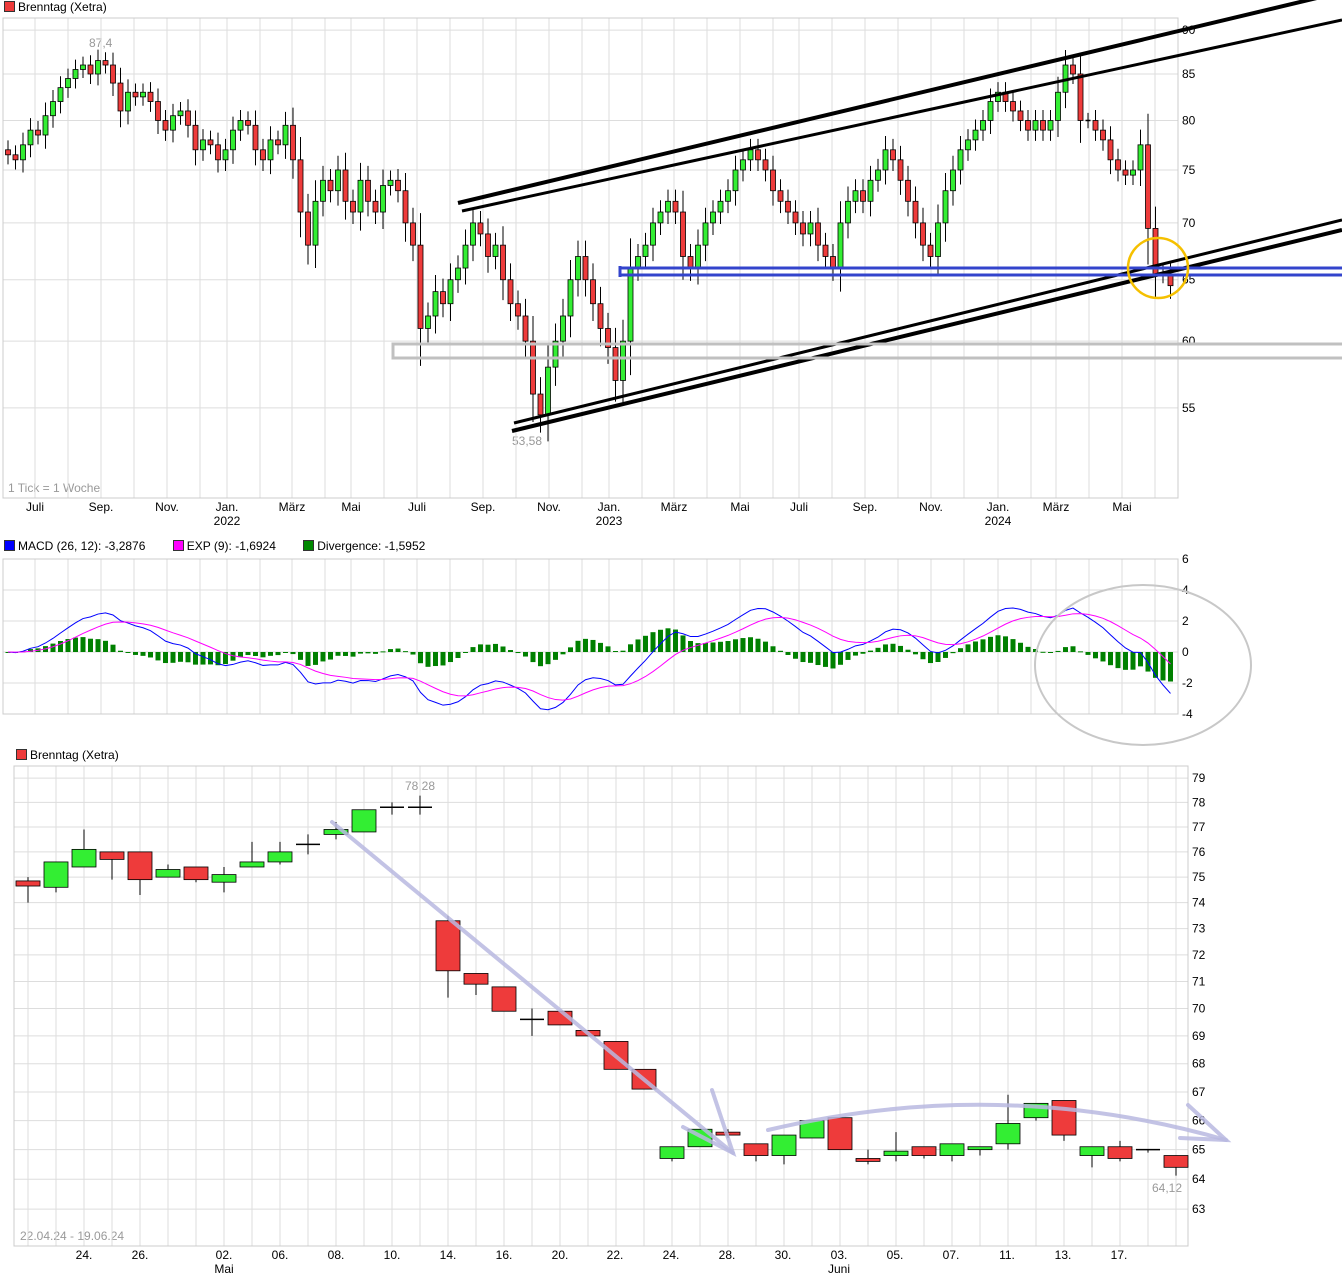  What do you see at coordinates (1199, 981) in the screenshot?
I see `y-tick-label: 71` at bounding box center [1199, 981].